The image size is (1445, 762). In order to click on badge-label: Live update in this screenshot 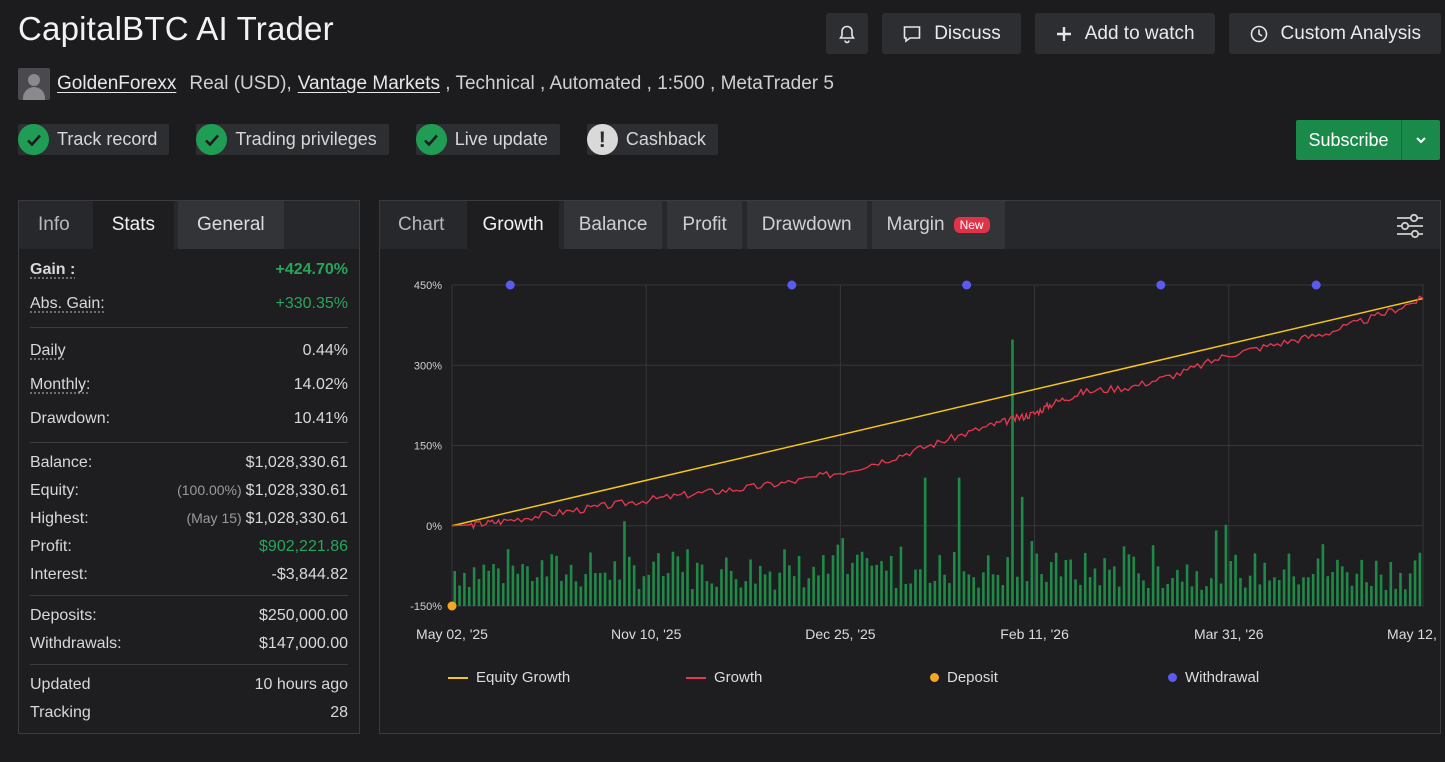, I will do `click(501, 139)`.